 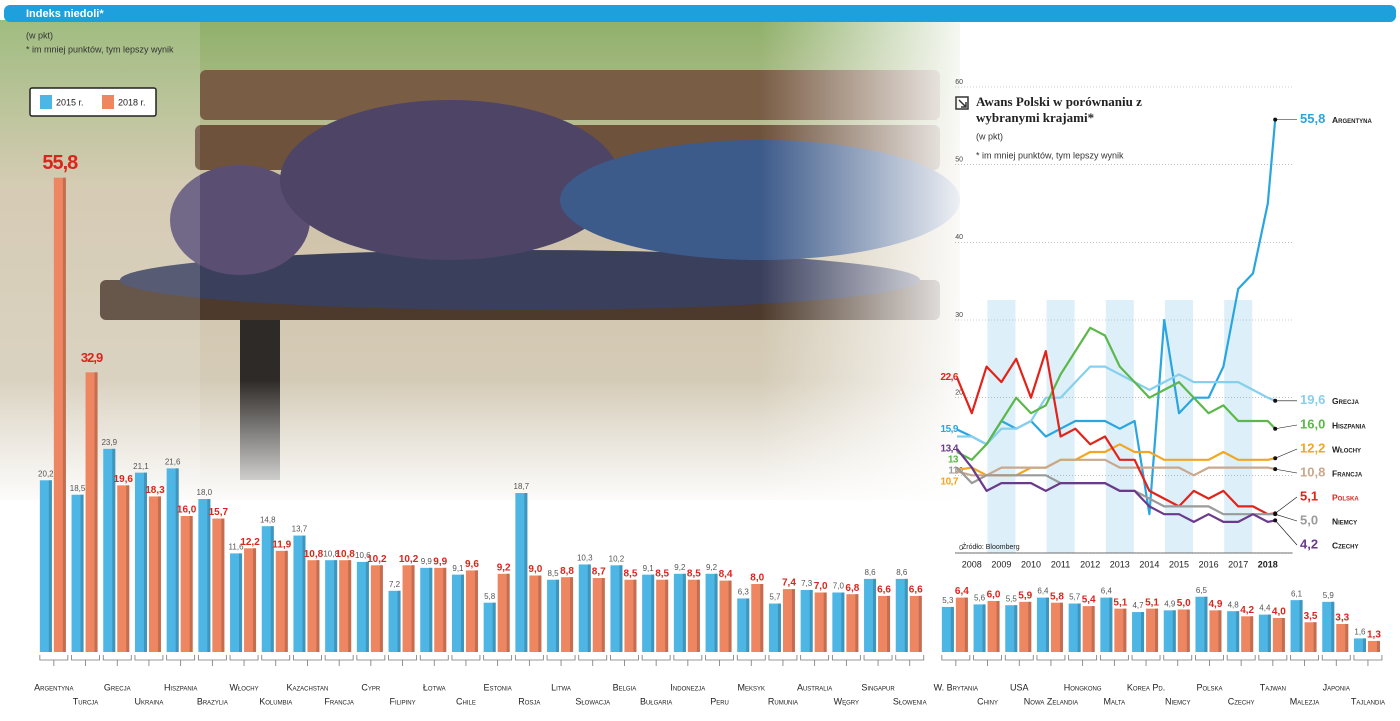 I want to click on y-tick-label: 0, so click(x=961, y=548).